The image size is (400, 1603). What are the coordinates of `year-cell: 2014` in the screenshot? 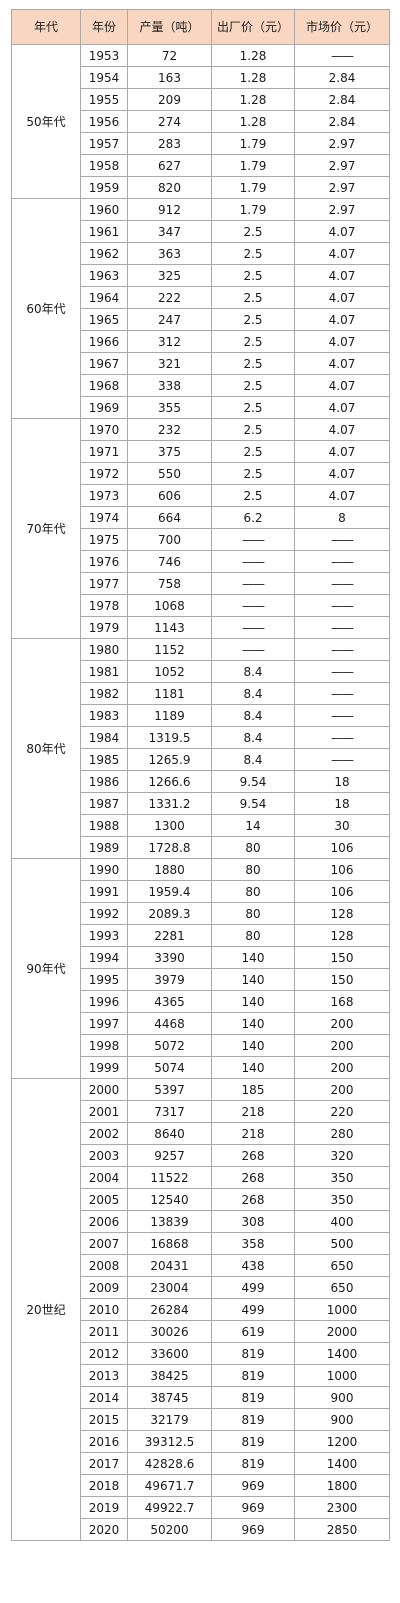 It's located at (104, 1397).